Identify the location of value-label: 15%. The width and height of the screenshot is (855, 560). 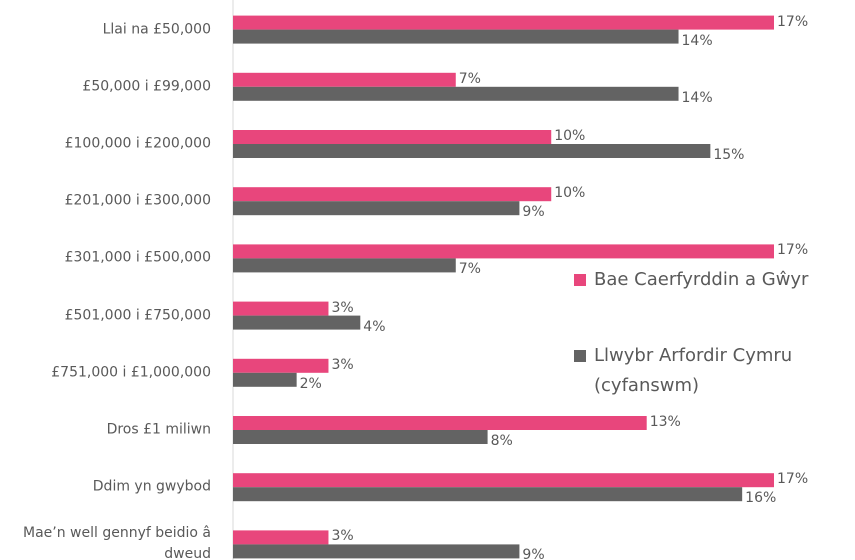
(729, 155).